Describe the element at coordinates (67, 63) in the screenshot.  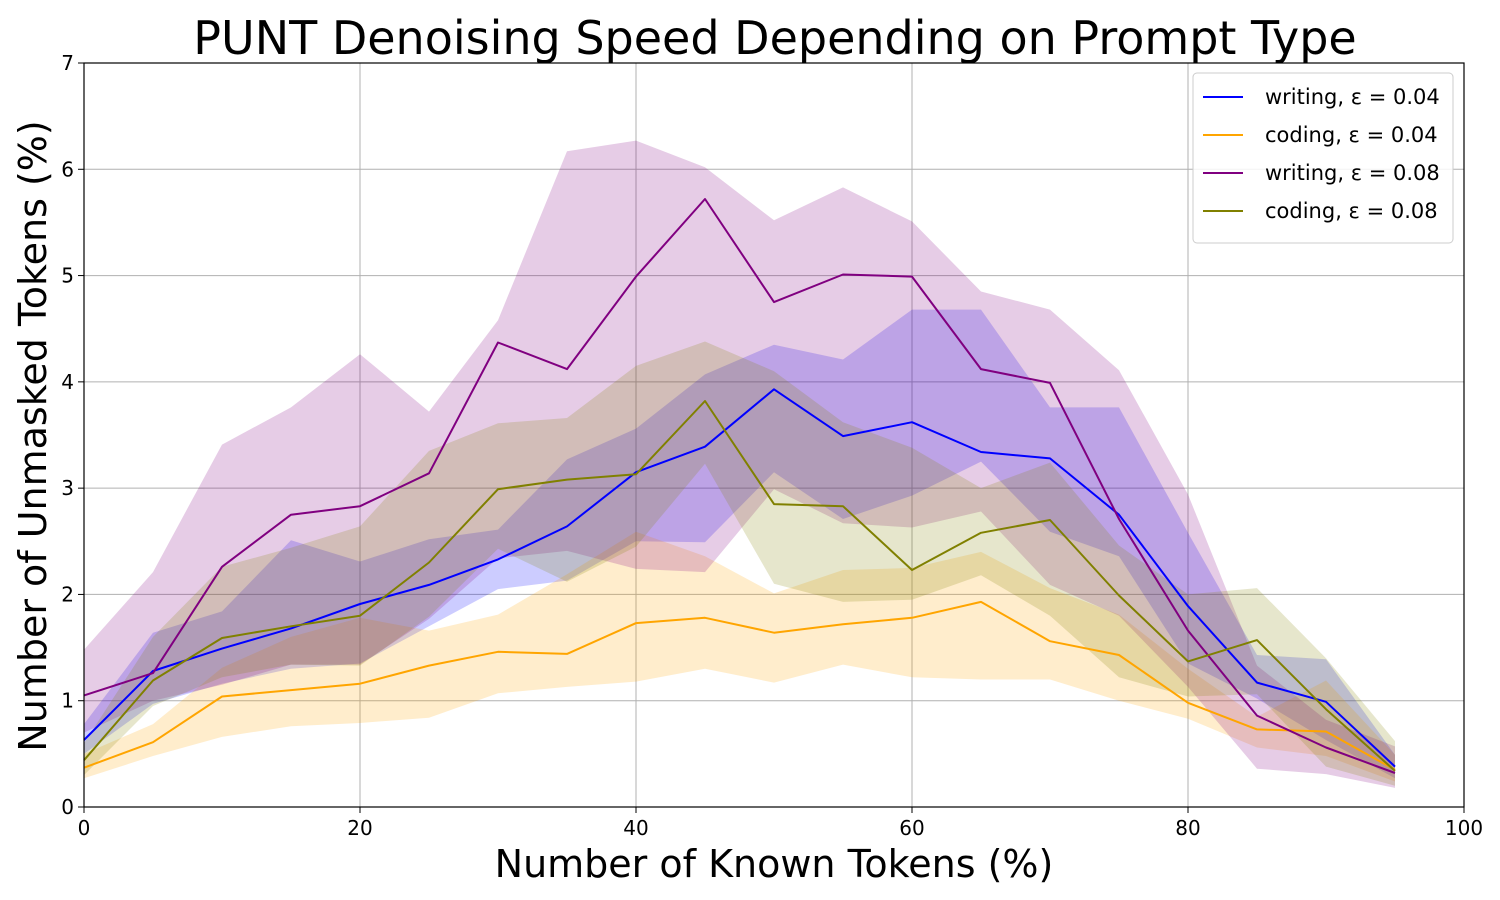
I see `y-tick-label: 7` at that location.